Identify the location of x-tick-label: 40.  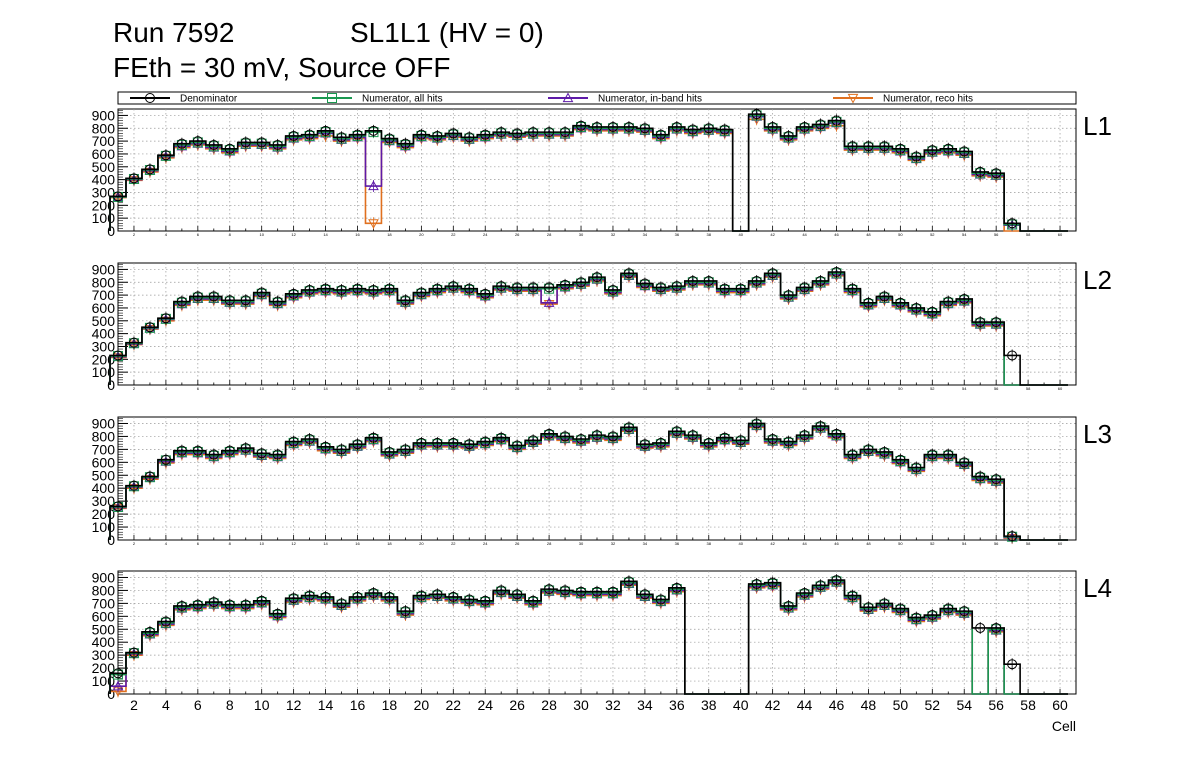
(741, 705).